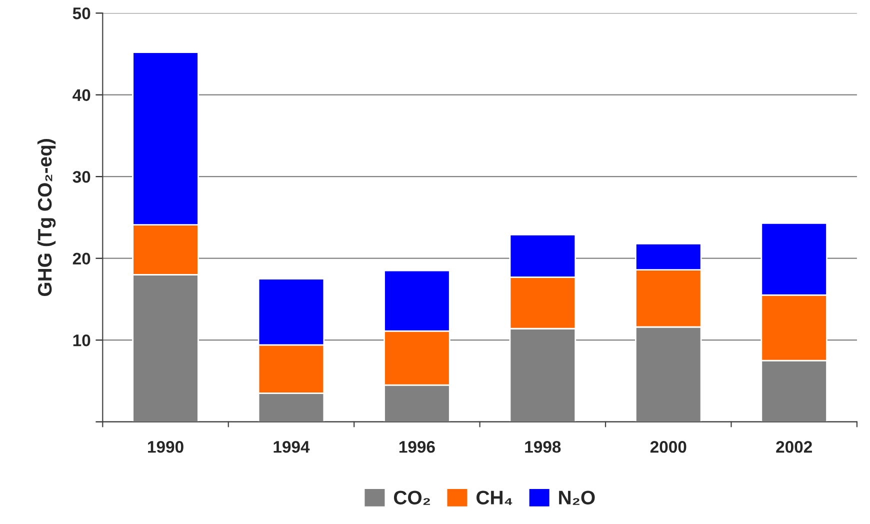 The height and width of the screenshot is (524, 870). I want to click on x-tick-label: 1990, so click(166, 447).